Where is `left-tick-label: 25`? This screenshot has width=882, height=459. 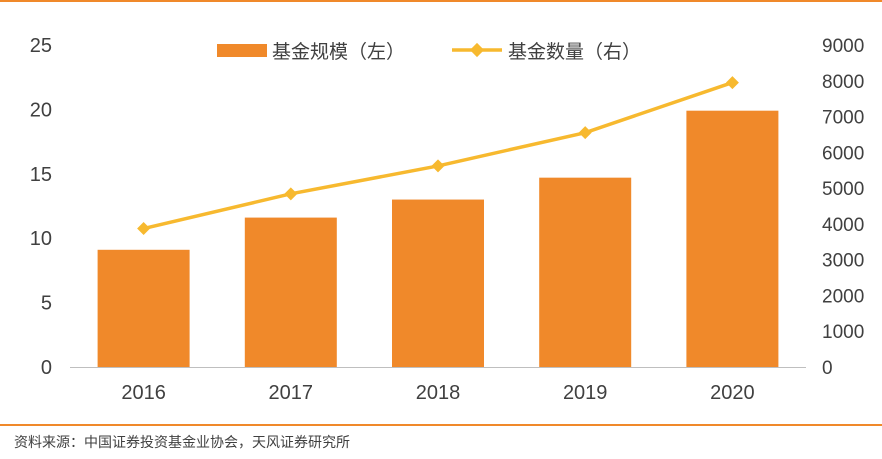
left-tick-label: 25 is located at coordinates (41, 46).